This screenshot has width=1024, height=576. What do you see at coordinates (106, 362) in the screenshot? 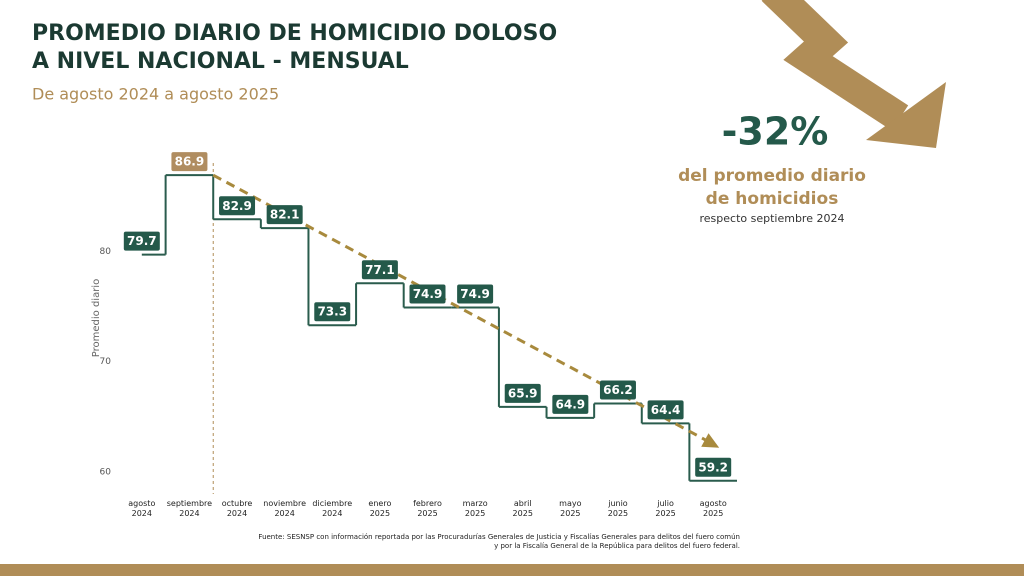
I see `y-tick-label: 70` at bounding box center [106, 362].